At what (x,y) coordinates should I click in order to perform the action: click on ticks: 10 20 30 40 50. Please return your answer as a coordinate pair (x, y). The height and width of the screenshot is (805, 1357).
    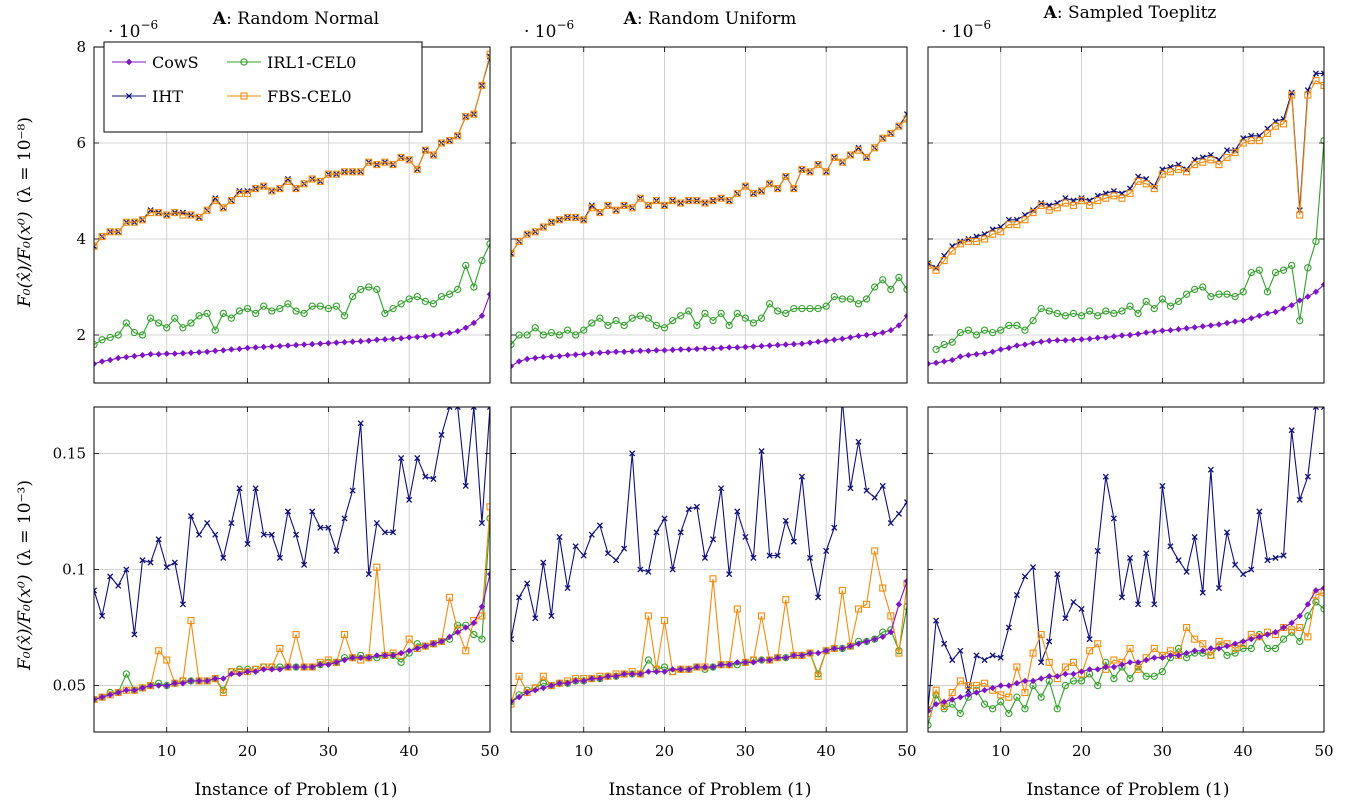
    Looking at the image, I should click on (1131, 583).